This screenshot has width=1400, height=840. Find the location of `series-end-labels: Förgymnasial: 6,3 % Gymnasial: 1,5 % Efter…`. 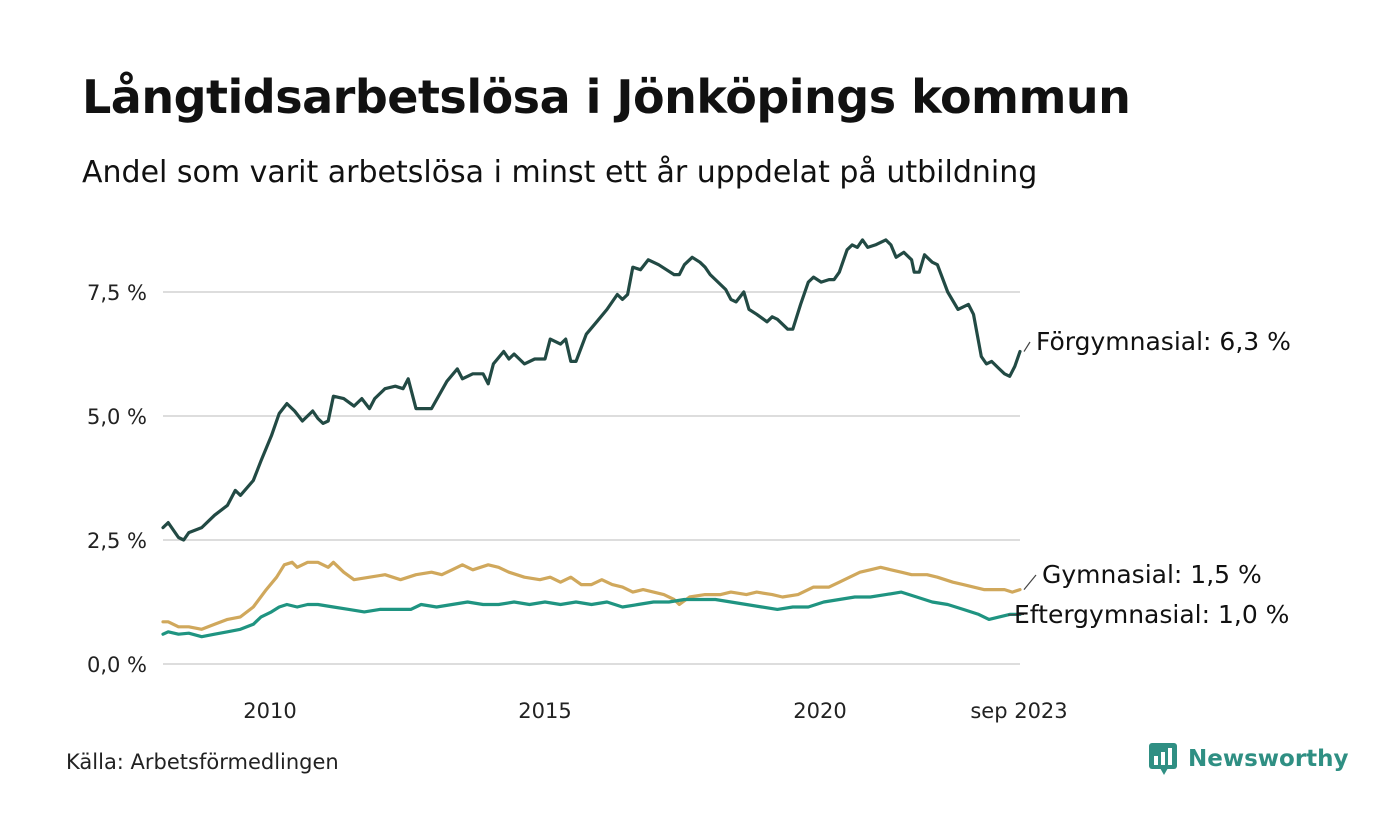

series-end-labels: Förgymnasial: 6,3 % Gymnasial: 1,5 % Efter… is located at coordinates (1149, 478).